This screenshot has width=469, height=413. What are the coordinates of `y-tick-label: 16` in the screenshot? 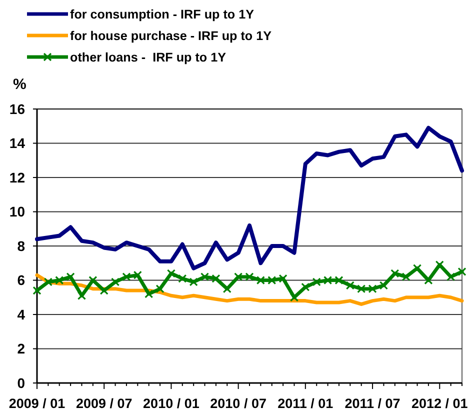 It's located at (17, 108).